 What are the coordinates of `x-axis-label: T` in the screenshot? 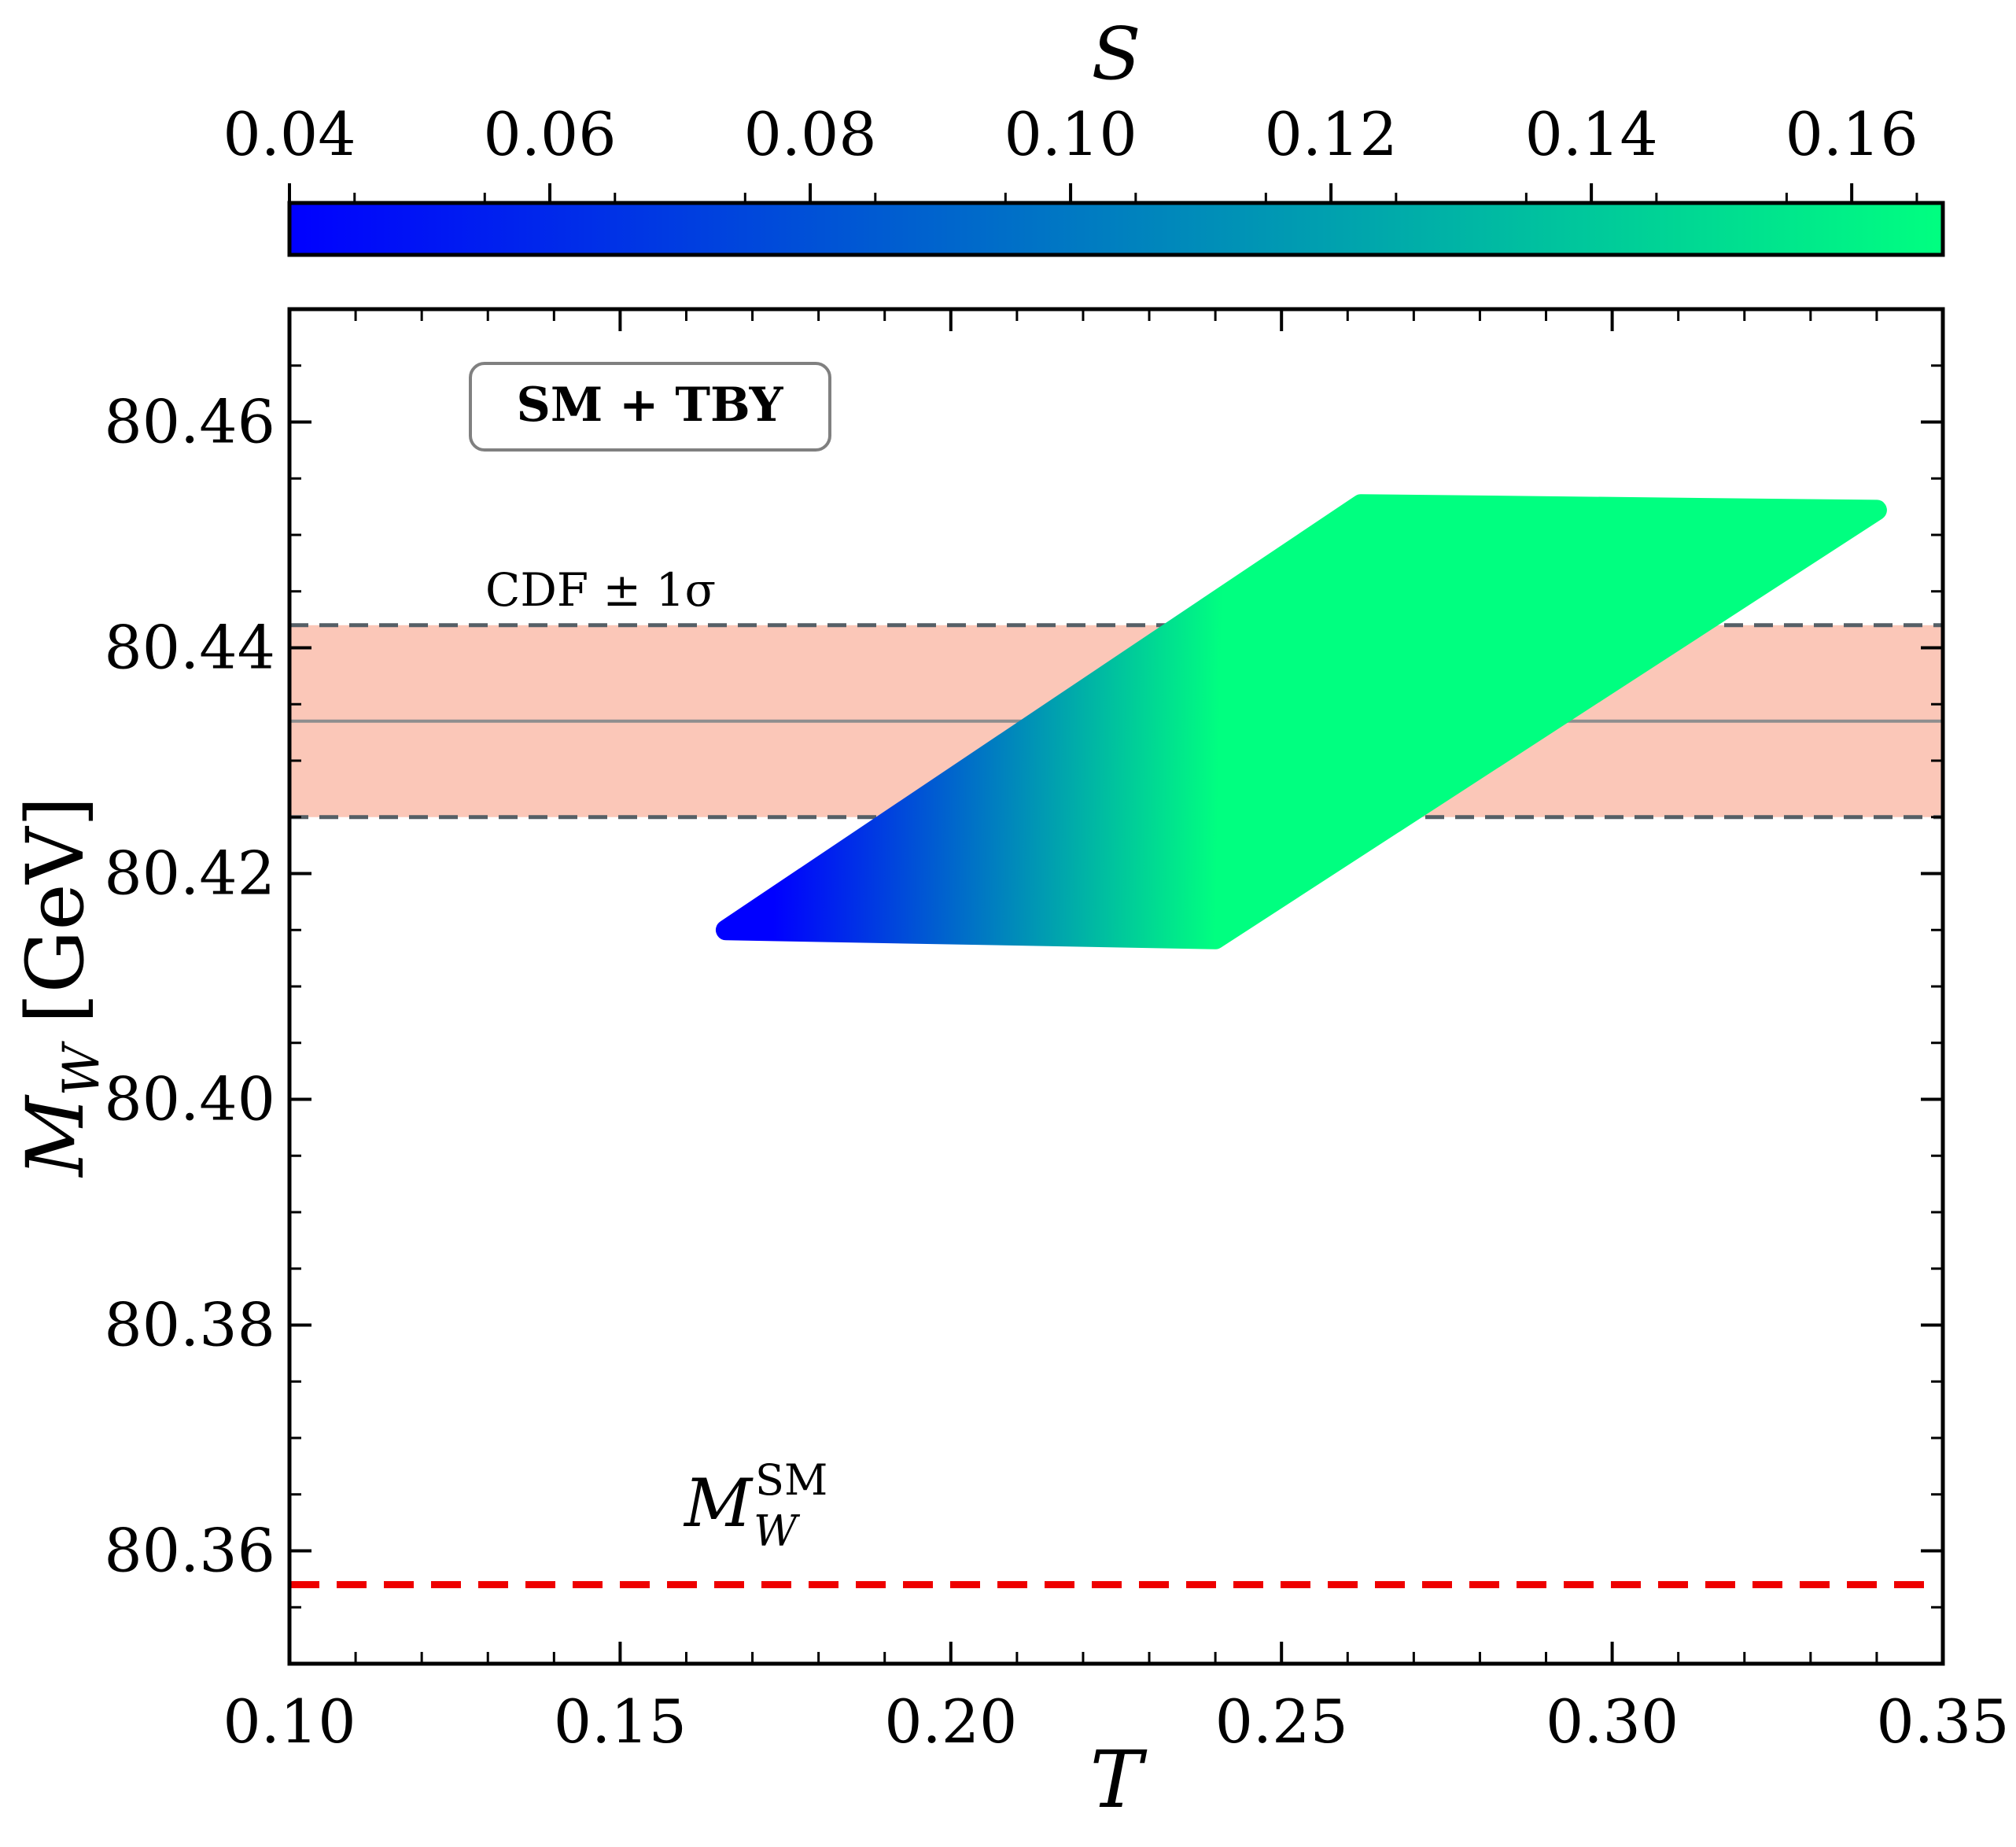 It's located at (1119, 1780).